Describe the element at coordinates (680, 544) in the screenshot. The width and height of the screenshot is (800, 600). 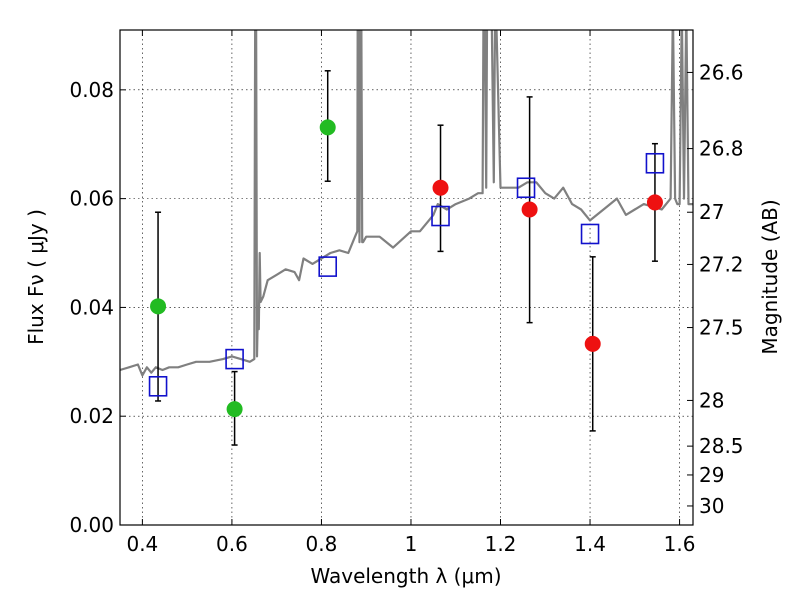
I see `x-tick-label: 1.6` at that location.